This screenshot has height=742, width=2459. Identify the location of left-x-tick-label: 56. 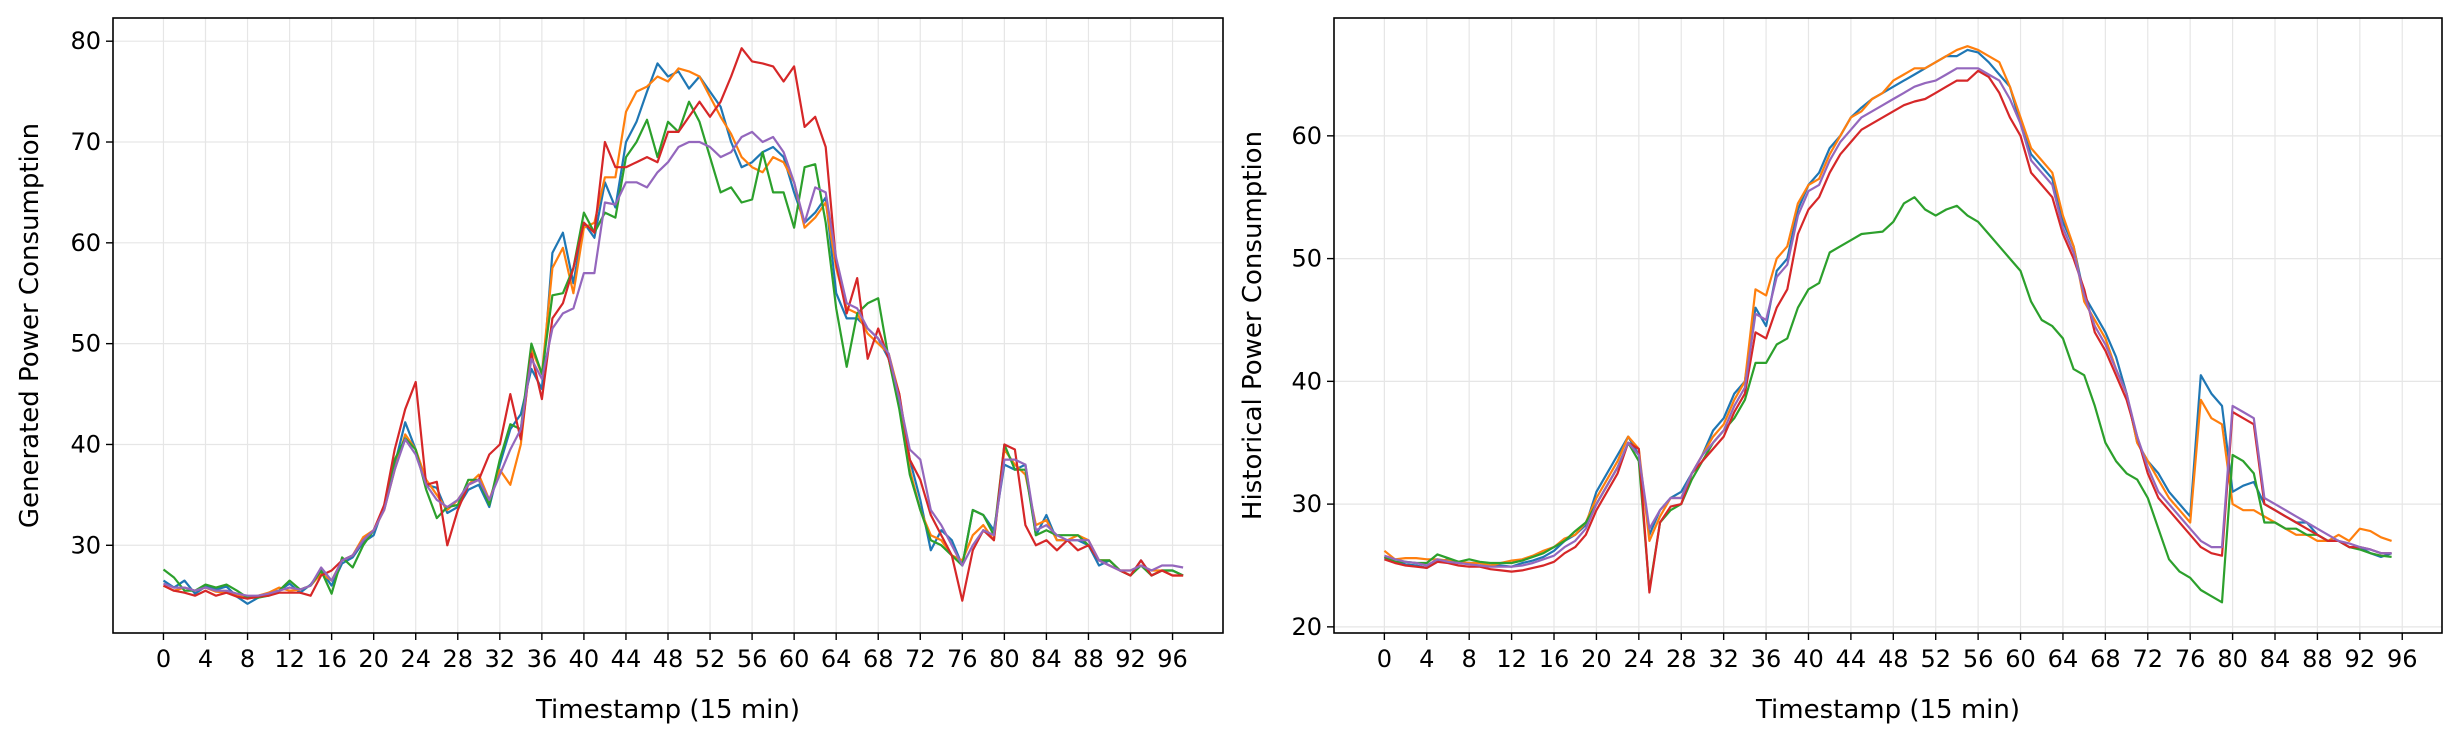
(752, 659).